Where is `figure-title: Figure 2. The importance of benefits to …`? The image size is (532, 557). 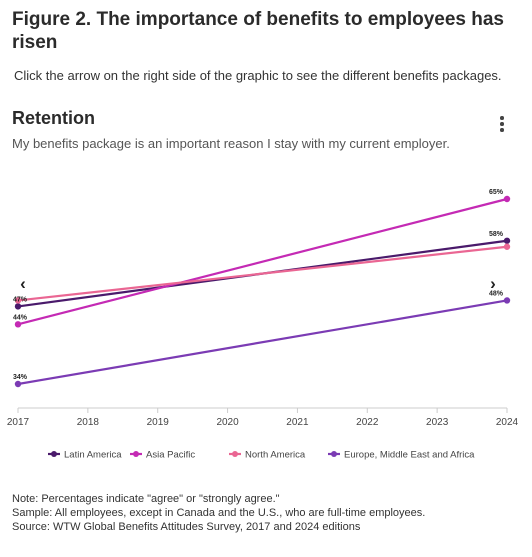 figure-title: Figure 2. The importance of benefits to … is located at coordinates (258, 31).